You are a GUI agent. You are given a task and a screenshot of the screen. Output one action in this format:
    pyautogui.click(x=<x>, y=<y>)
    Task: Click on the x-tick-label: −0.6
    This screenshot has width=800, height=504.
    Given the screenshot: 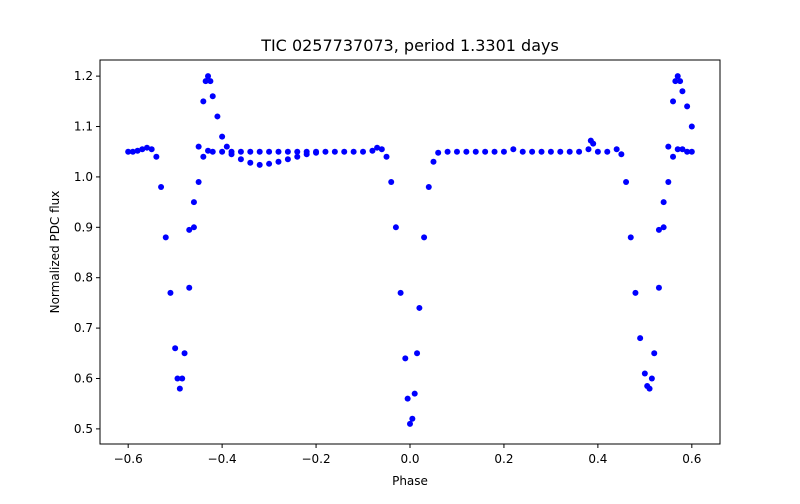 What is the action you would take?
    pyautogui.click(x=128, y=459)
    